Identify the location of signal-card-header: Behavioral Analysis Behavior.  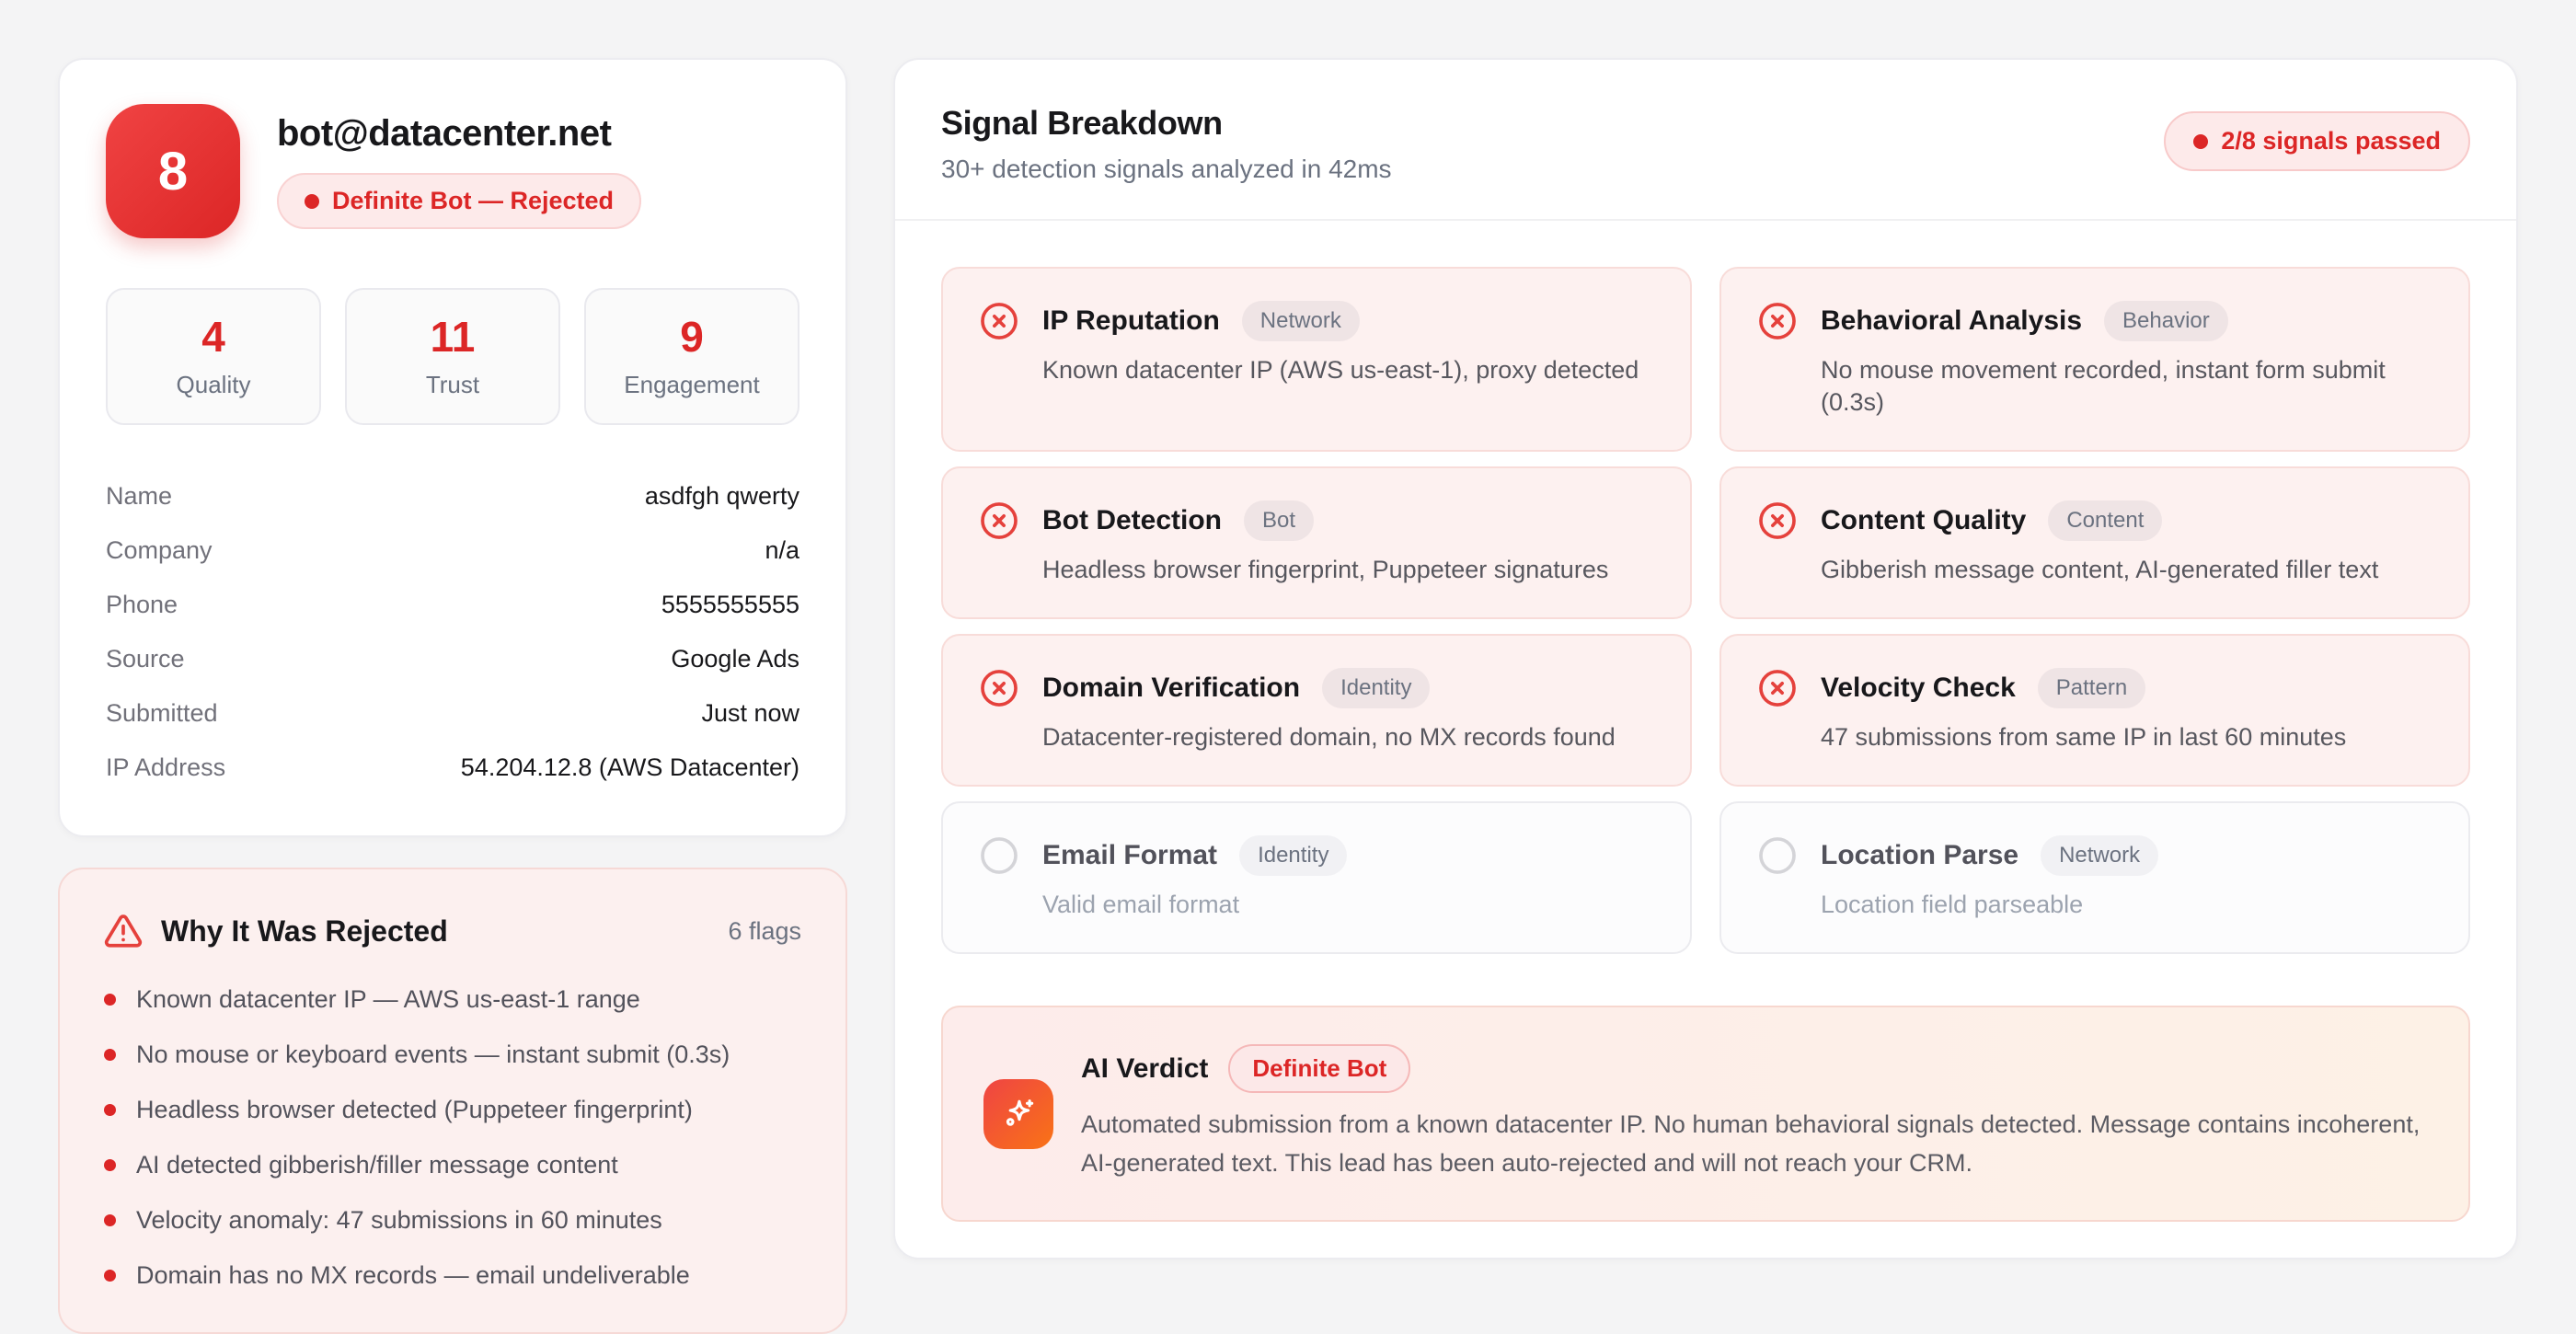
(2094, 321).